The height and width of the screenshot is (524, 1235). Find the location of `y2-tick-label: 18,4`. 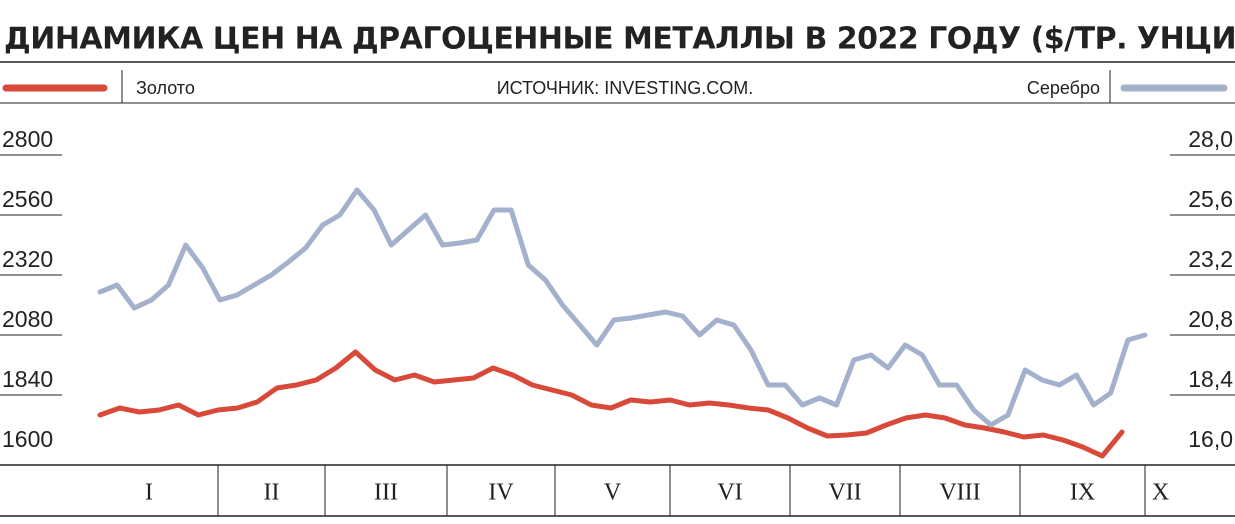

y2-tick-label: 18,4 is located at coordinates (1210, 379).